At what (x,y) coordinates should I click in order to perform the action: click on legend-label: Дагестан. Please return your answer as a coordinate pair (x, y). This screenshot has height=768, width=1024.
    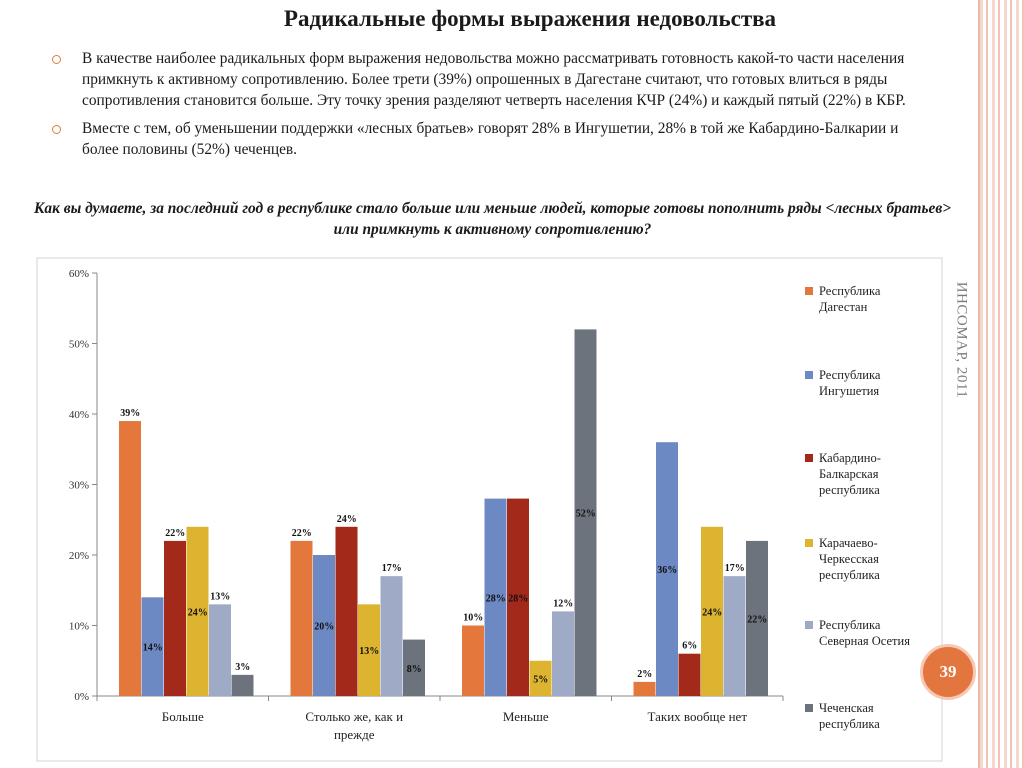
    Looking at the image, I should click on (843, 307).